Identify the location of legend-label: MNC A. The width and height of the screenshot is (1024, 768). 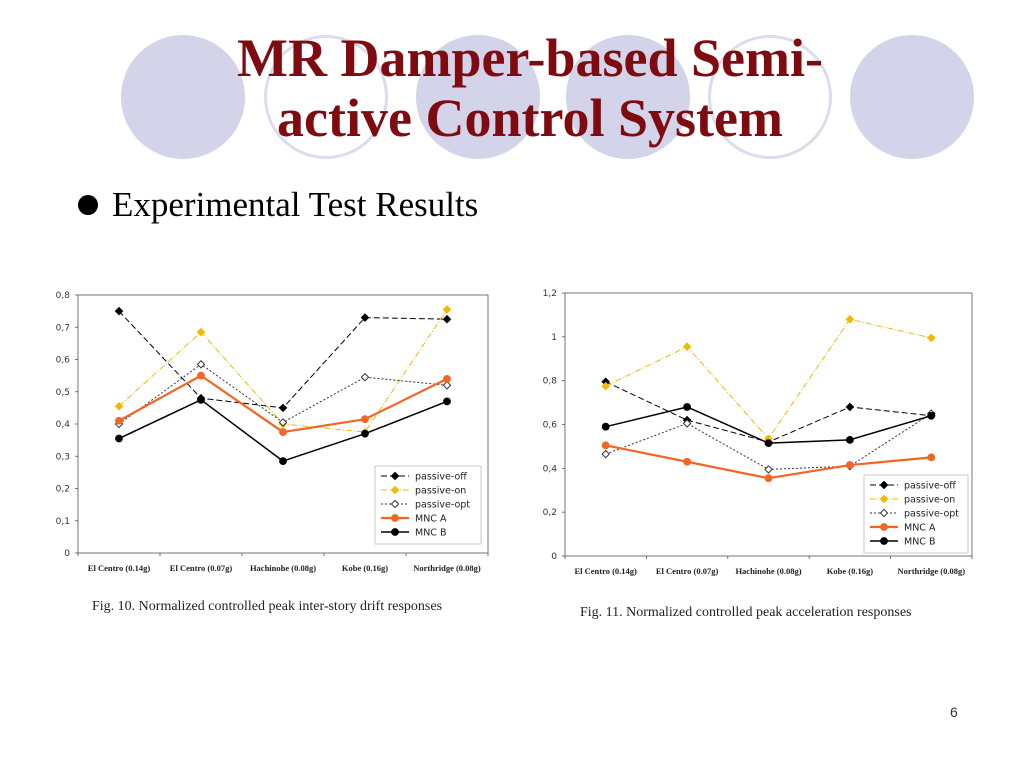
(431, 519).